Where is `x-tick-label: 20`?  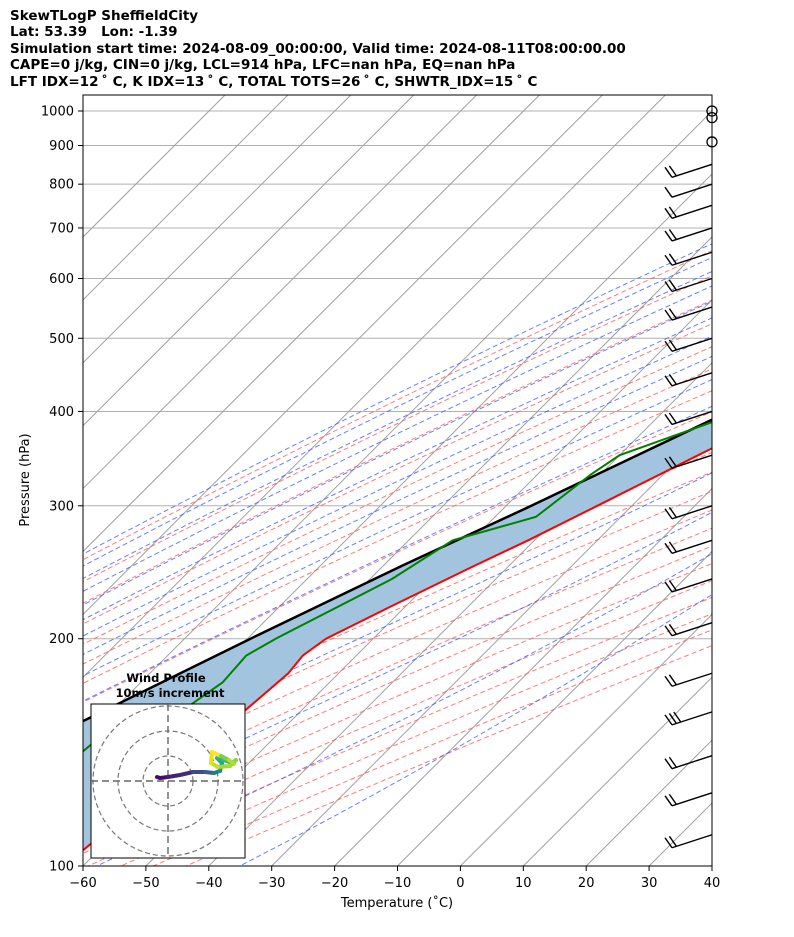
x-tick-label: 20 is located at coordinates (586, 883).